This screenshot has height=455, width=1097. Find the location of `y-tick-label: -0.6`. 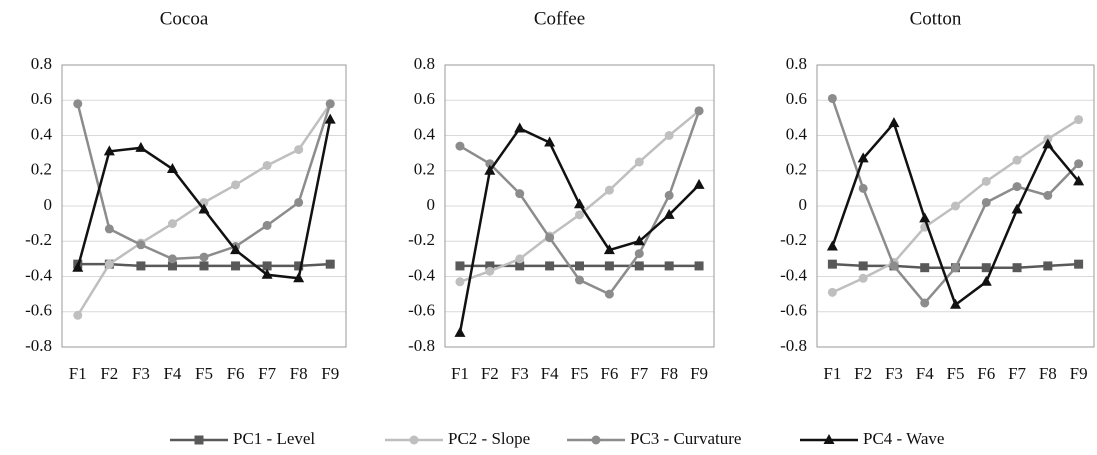

y-tick-label: -0.6 is located at coordinates (38, 310).